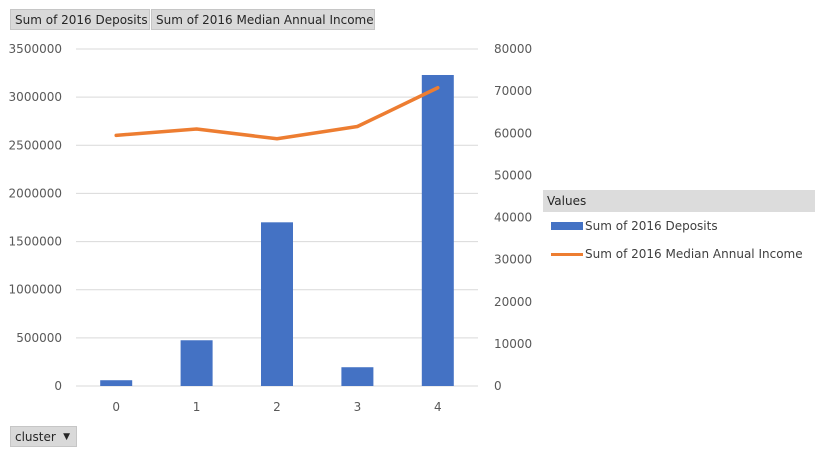 This screenshot has width=826, height=456. What do you see at coordinates (498, 386) in the screenshot?
I see `right-tick-label: 0` at bounding box center [498, 386].